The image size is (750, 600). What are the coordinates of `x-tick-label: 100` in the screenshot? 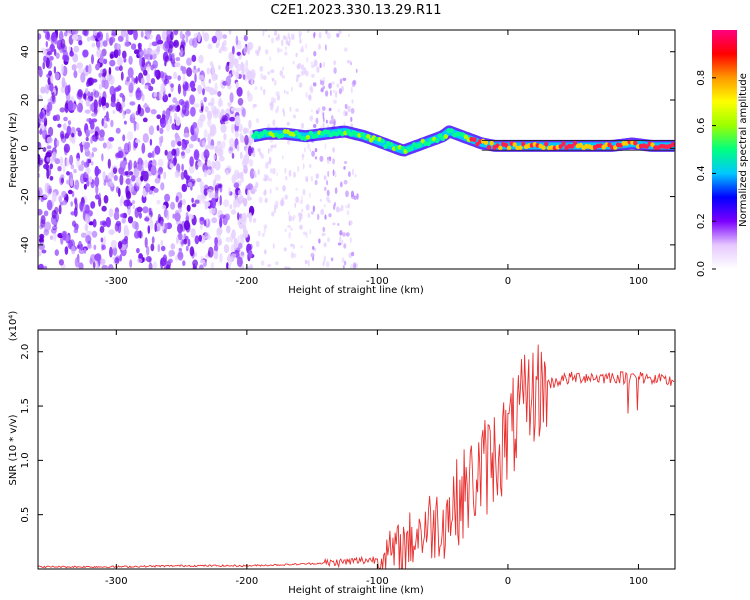 It's located at (638, 281).